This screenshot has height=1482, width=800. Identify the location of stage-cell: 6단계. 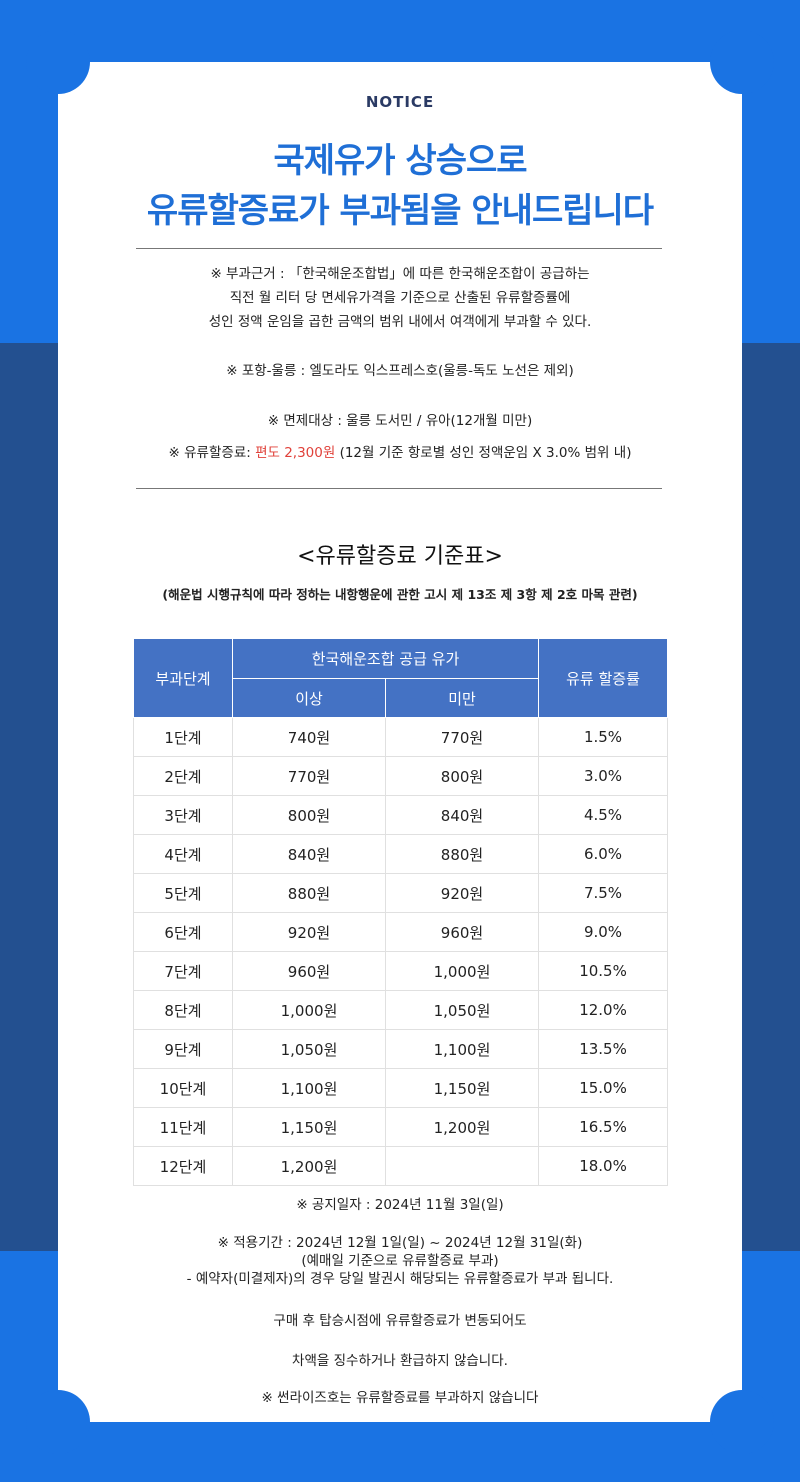
(183, 932).